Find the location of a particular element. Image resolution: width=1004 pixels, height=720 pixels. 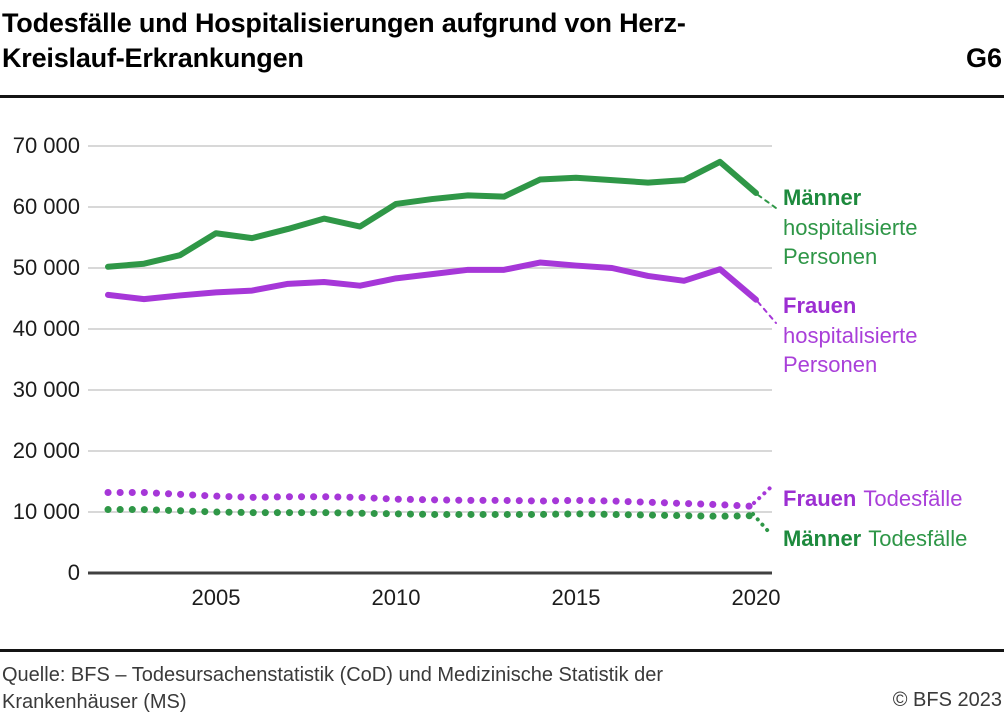

footer-divider is located at coordinates (502, 650).